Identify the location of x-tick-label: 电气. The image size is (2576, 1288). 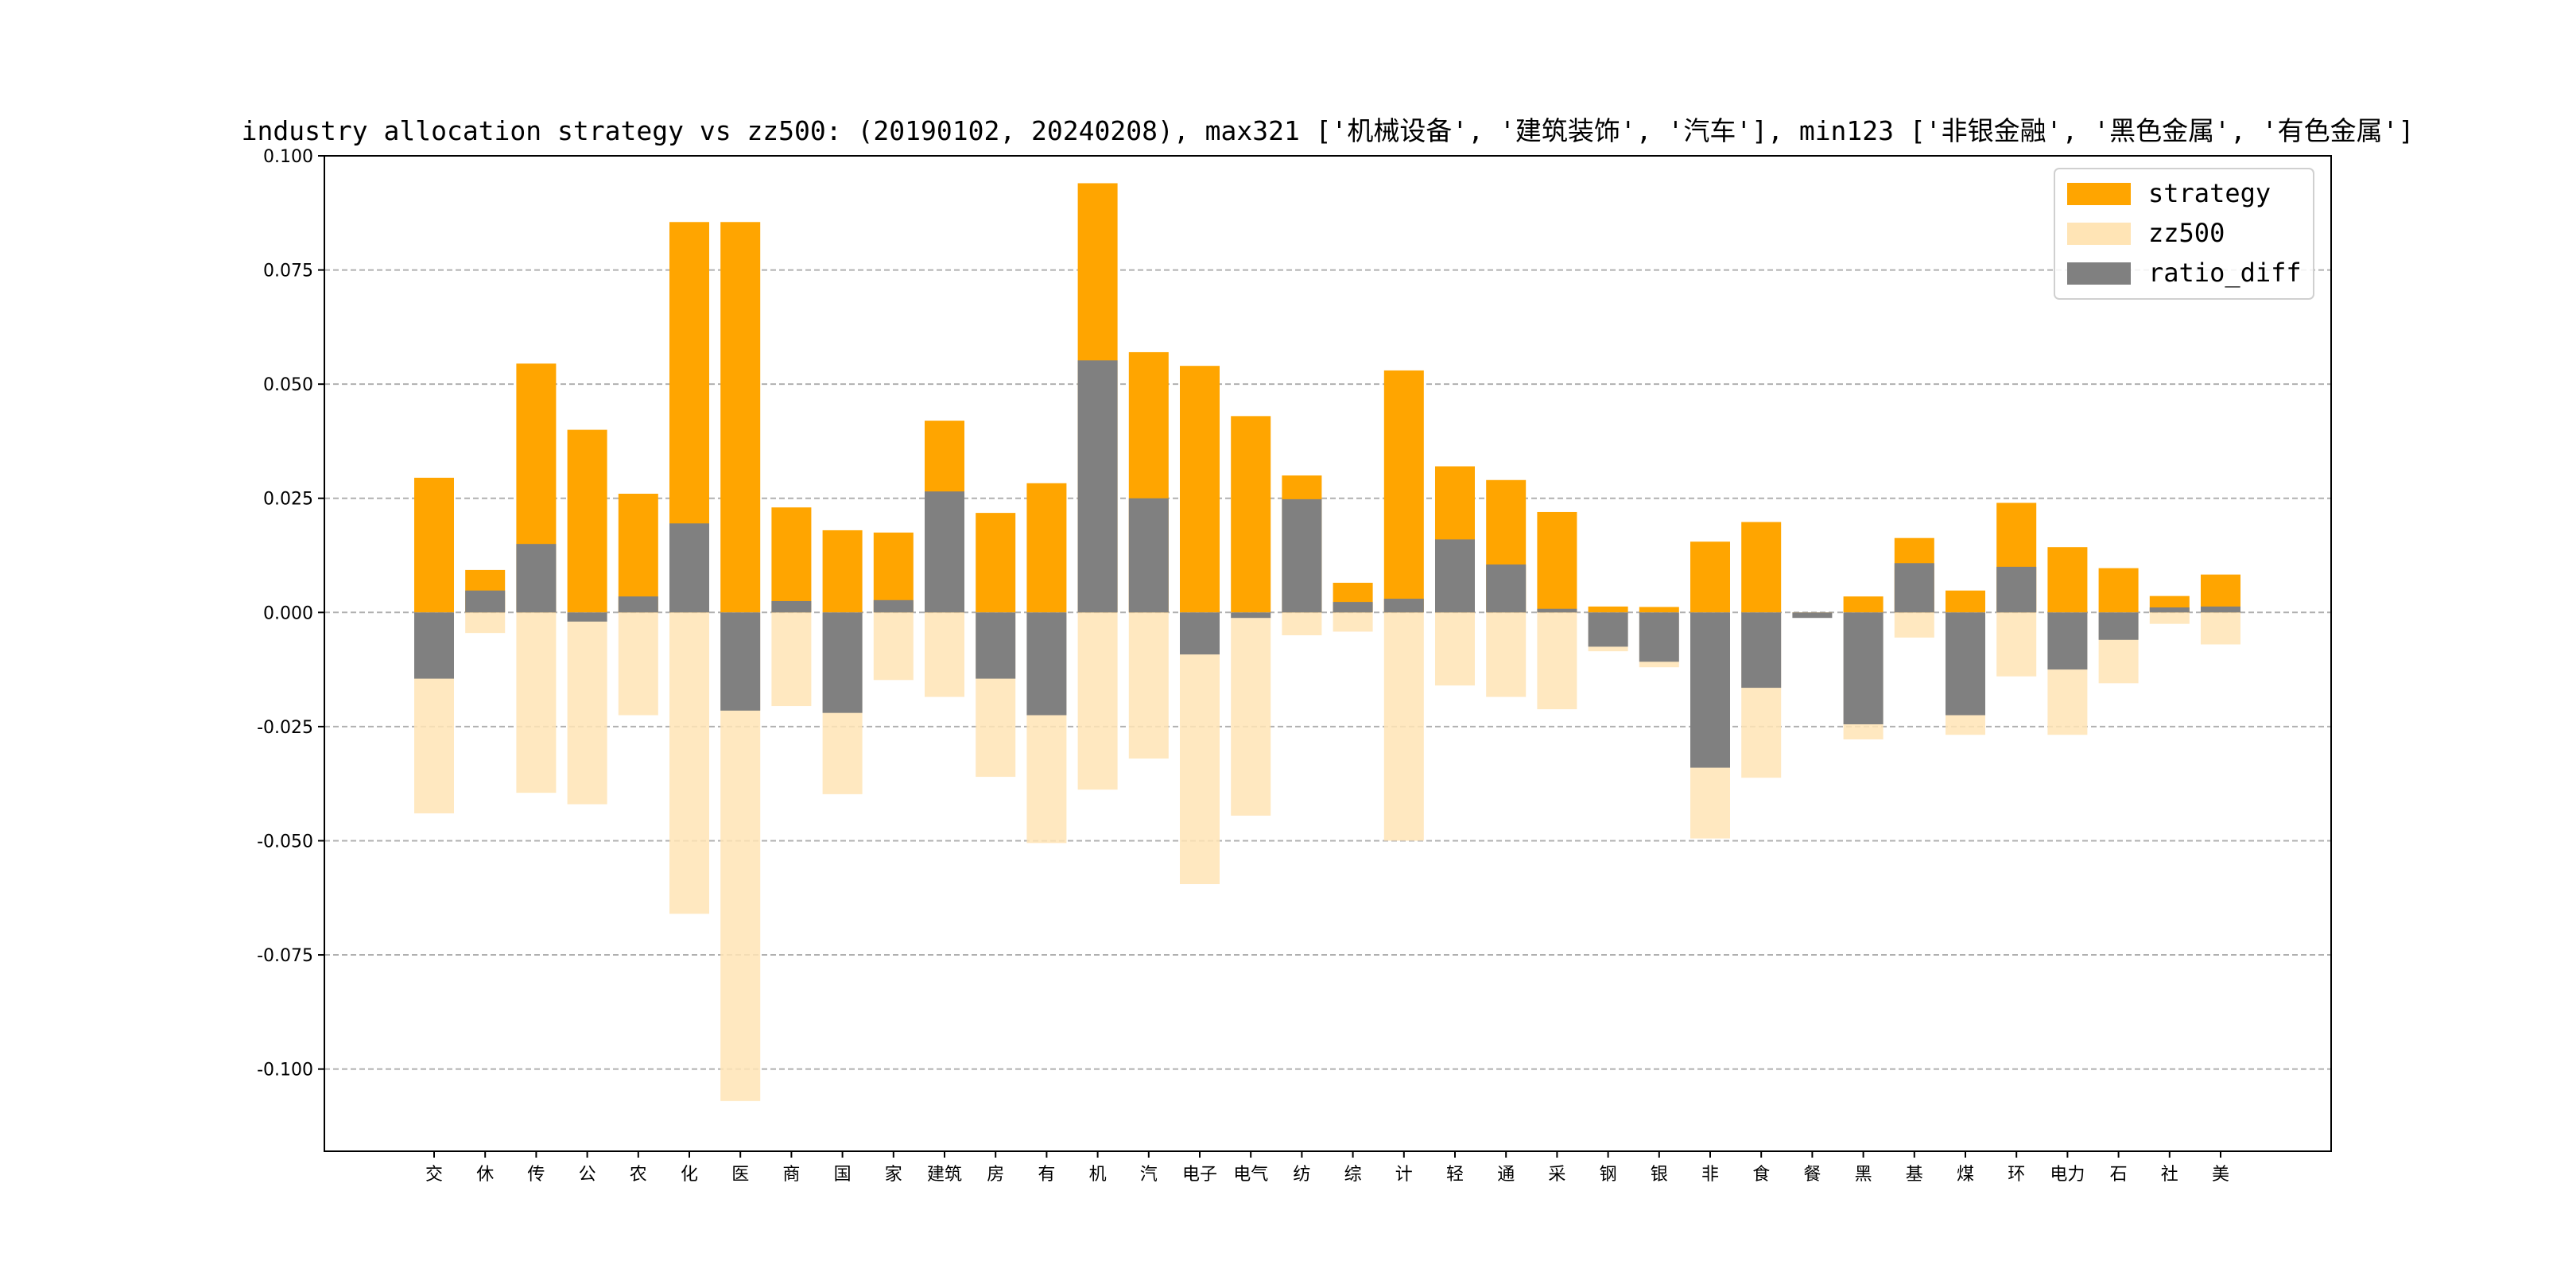
(1250, 1175).